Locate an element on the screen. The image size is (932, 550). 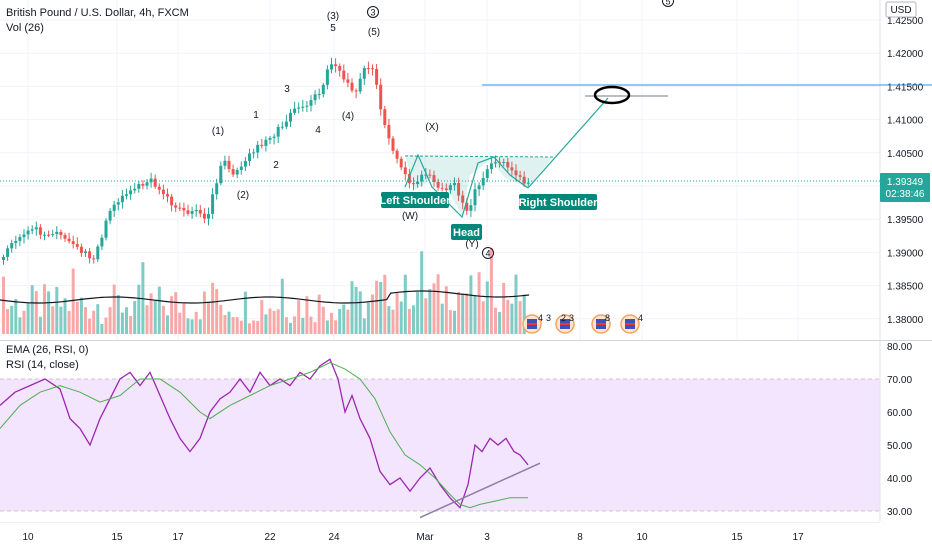
rsi-trendline is located at coordinates (480, 490).